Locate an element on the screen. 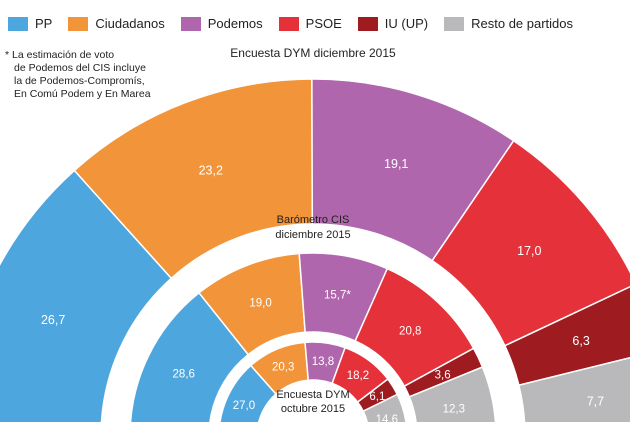 The image size is (630, 422). legend-item-ciudadanos: Ciudadanos is located at coordinates (116, 23).